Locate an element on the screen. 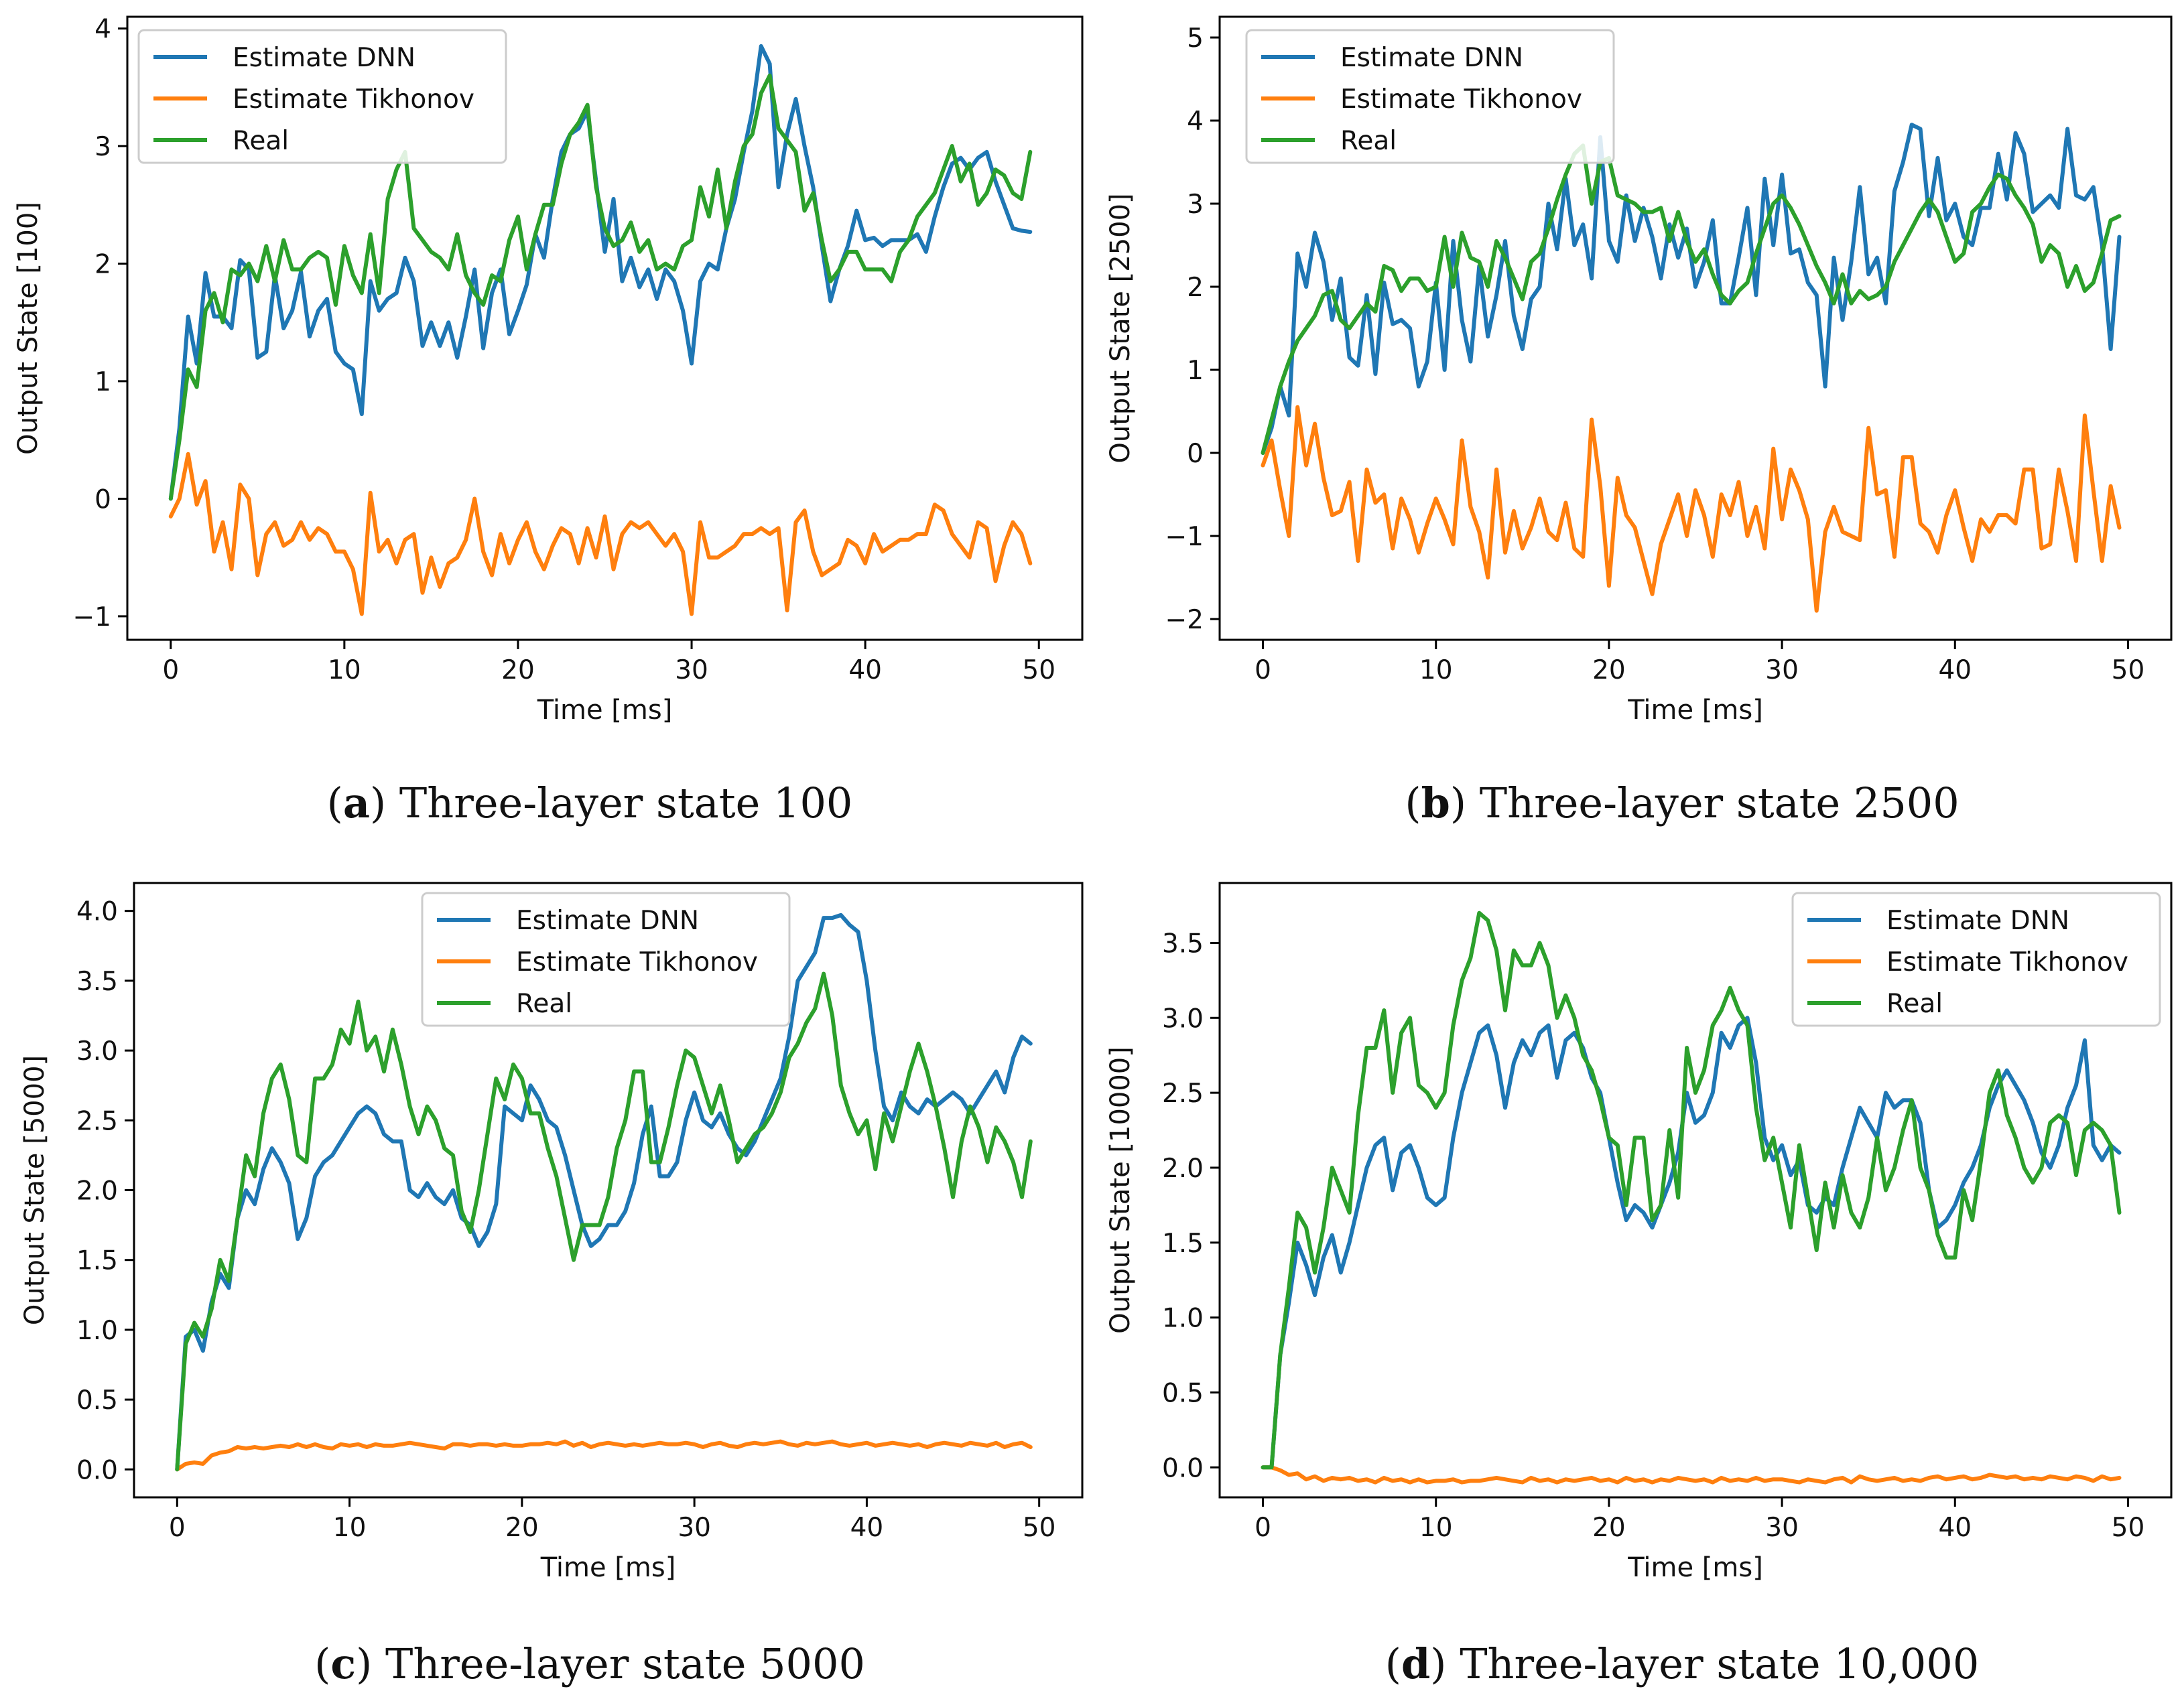 The height and width of the screenshot is (1701, 2184). caption-b: (b) Three-layer state 2500 is located at coordinates (1682, 802).